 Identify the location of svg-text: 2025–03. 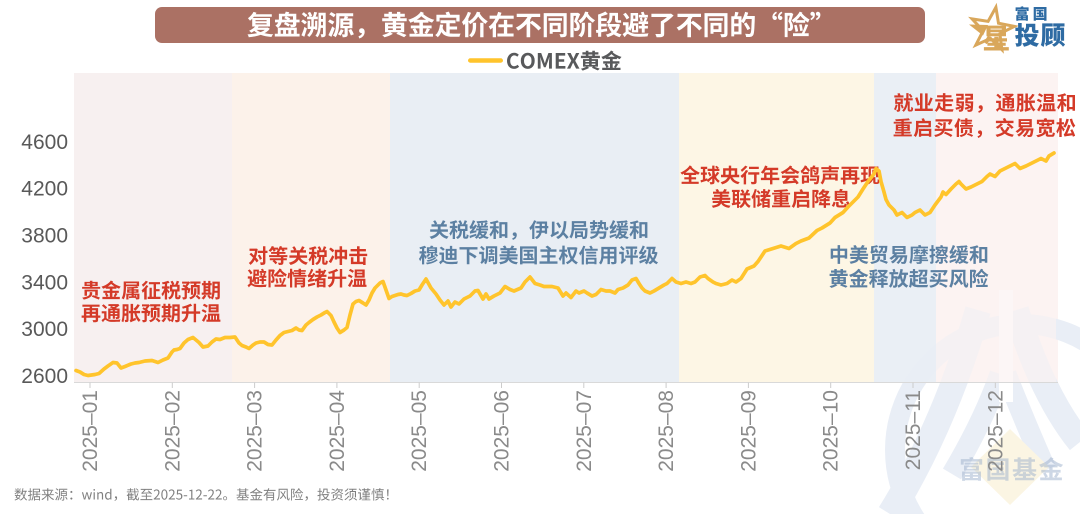
(255, 431).